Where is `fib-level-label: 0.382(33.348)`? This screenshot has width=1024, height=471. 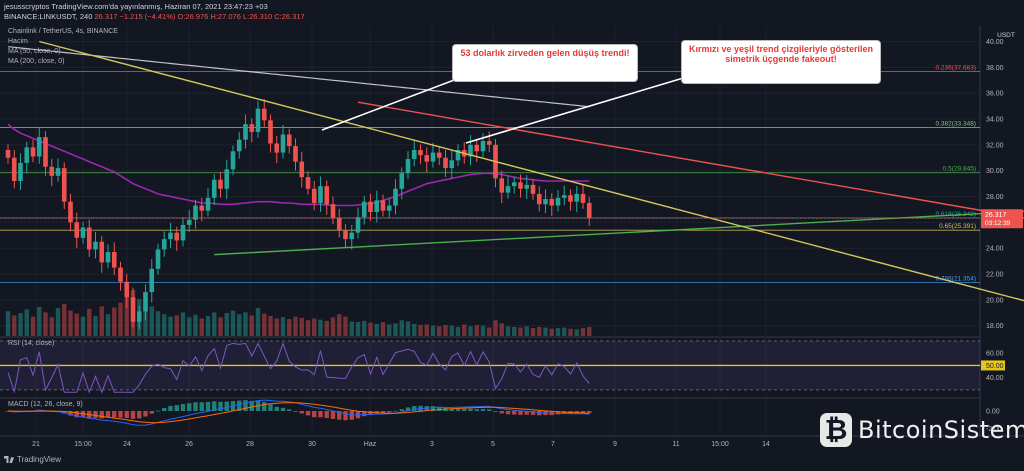
fib-level-label: 0.382(33.348) is located at coordinates (956, 123).